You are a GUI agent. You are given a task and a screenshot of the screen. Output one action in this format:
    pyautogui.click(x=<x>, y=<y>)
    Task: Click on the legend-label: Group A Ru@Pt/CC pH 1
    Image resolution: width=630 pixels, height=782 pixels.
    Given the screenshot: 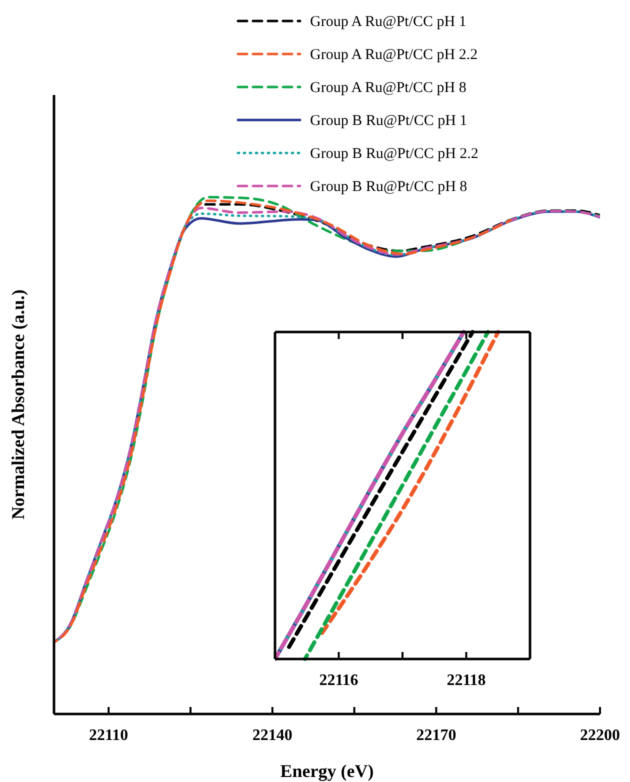 What is the action you would take?
    pyautogui.click(x=388, y=22)
    